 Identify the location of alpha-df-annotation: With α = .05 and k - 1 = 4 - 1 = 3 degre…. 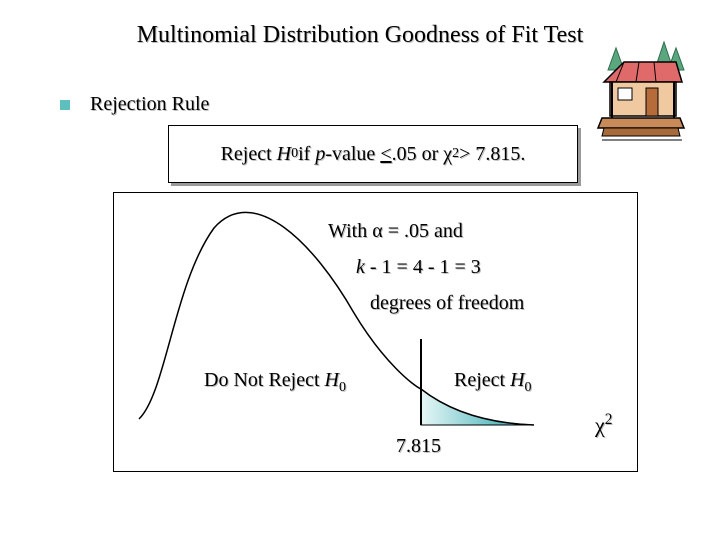
(426, 267).